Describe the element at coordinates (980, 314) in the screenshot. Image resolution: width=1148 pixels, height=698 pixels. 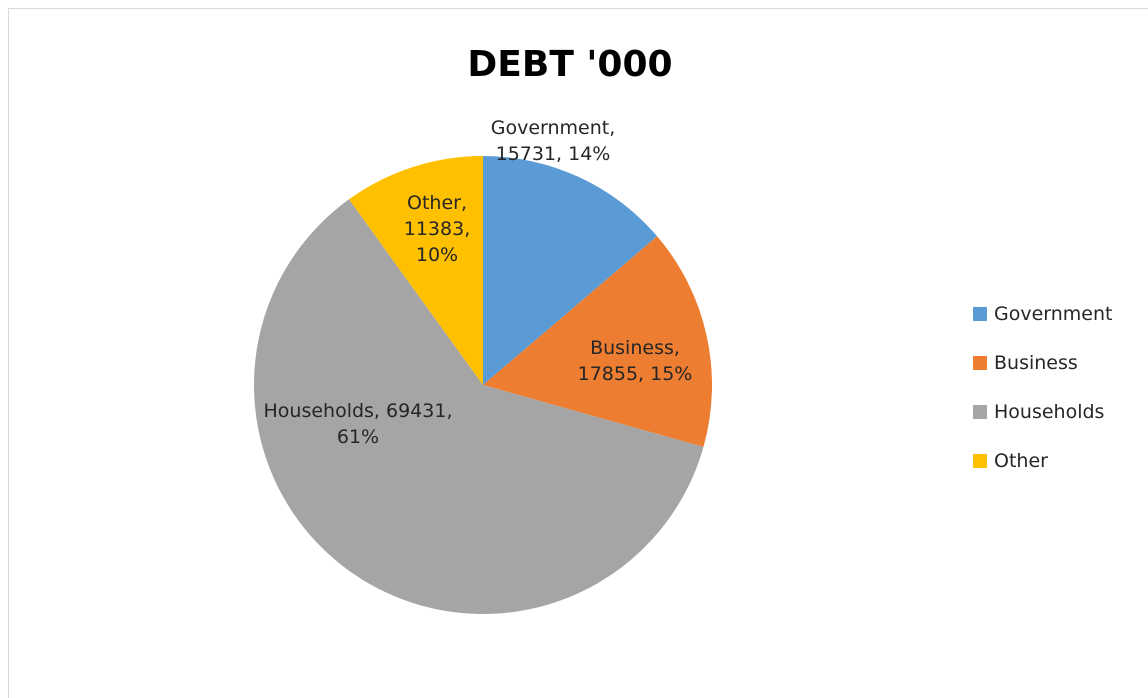
I see `legend-swatch-government` at that location.